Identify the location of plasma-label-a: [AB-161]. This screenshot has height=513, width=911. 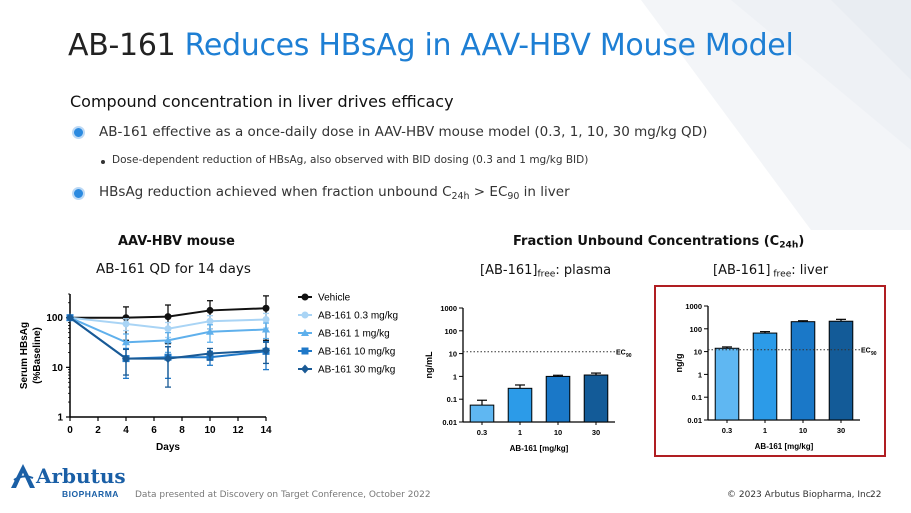
(509, 270).